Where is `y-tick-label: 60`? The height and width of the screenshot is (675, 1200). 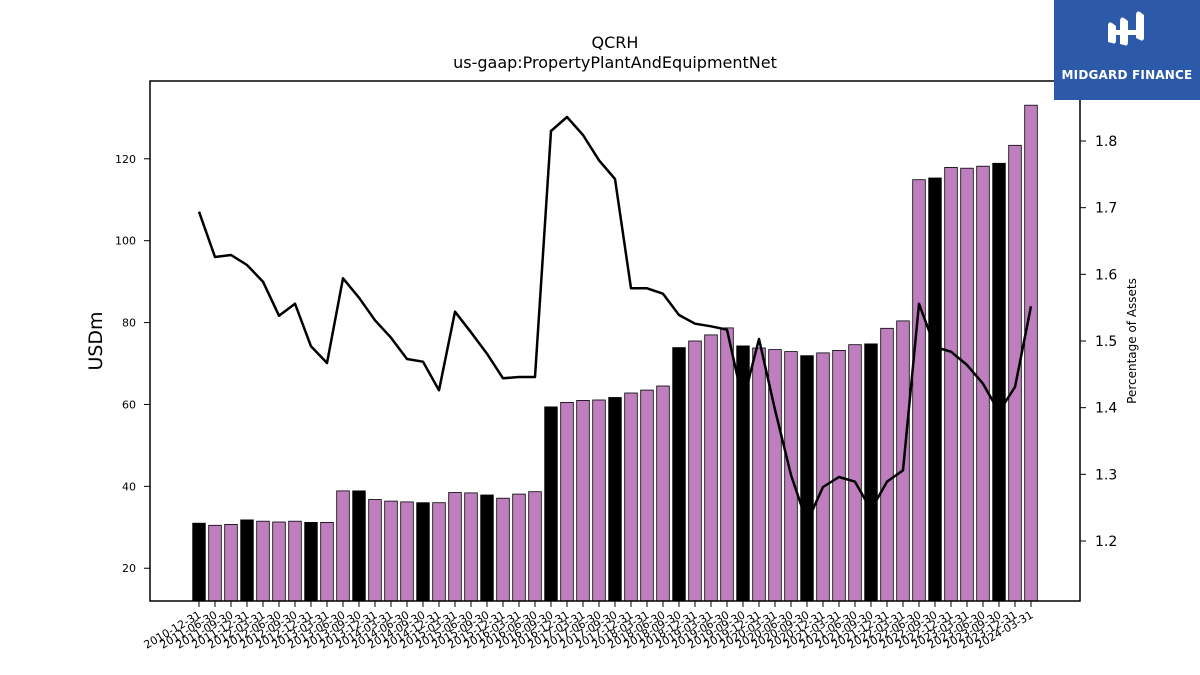 y-tick-label: 60 is located at coordinates (129, 404).